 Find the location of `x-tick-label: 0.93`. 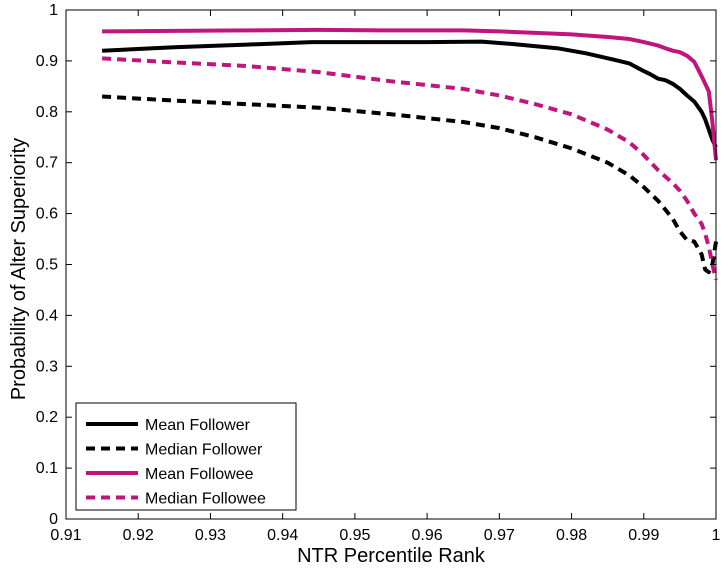

x-tick-label: 0.93 is located at coordinates (210, 535).